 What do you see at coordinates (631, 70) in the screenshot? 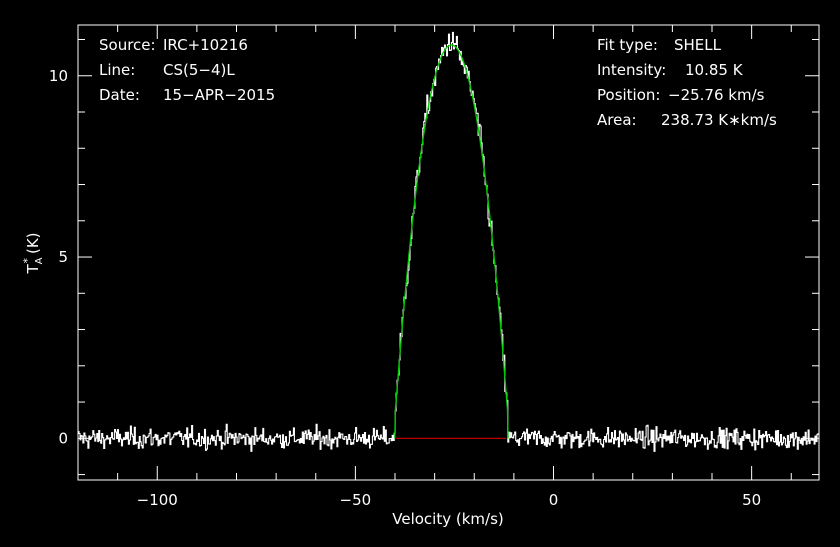
I see `info-intensity-key: Intensity:` at bounding box center [631, 70].